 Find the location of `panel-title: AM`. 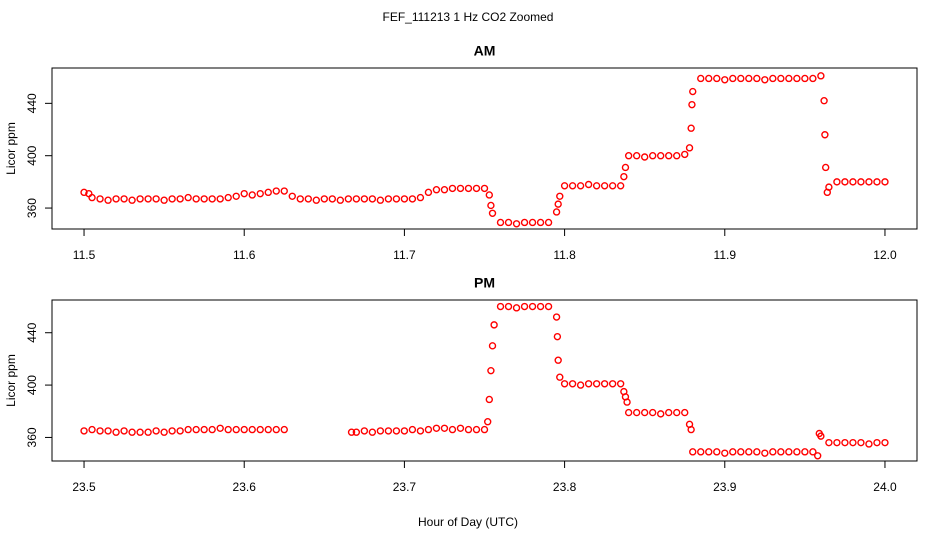

panel-title: AM is located at coordinates (485, 51).